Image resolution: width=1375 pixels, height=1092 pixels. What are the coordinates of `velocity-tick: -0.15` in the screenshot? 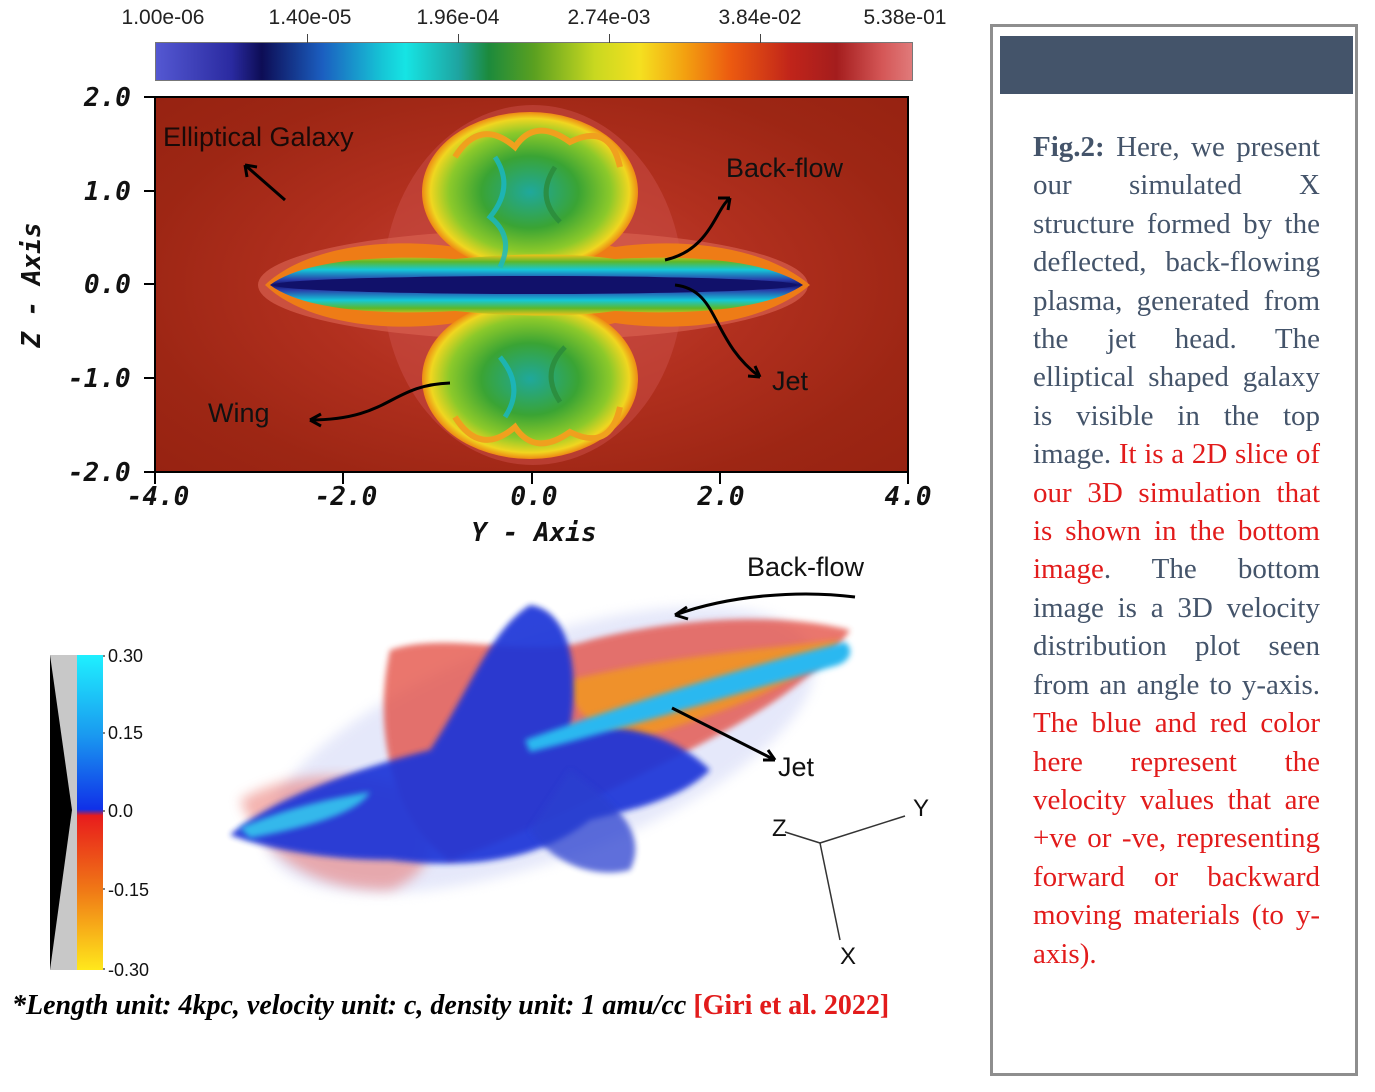 It's located at (129, 890).